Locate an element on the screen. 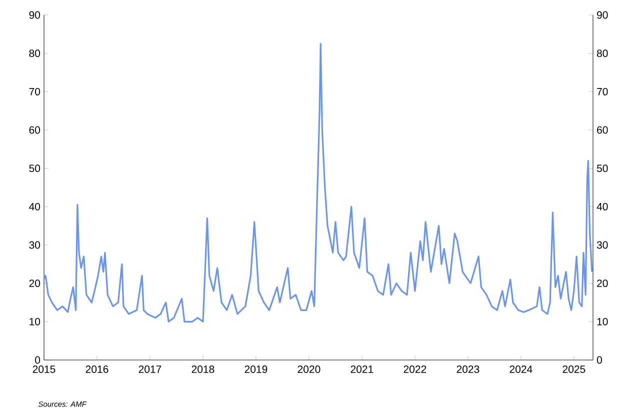 The width and height of the screenshot is (631, 411). y-tick-label: 50 is located at coordinates (34, 168).